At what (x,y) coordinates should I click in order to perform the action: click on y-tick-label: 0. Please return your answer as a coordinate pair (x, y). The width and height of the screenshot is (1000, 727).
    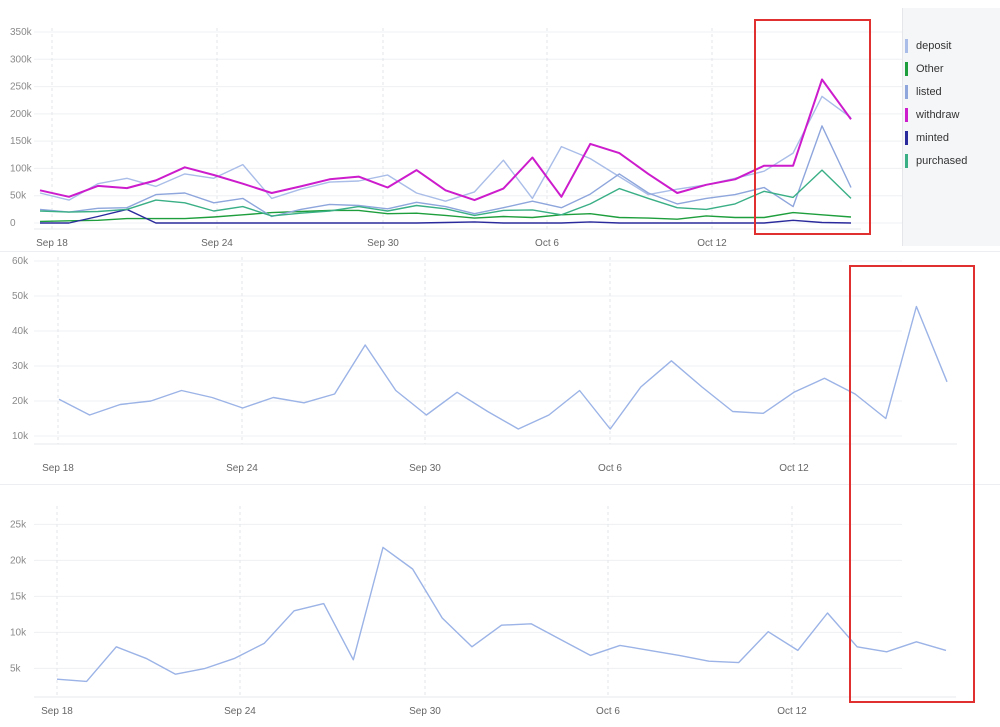
    Looking at the image, I should click on (13, 223).